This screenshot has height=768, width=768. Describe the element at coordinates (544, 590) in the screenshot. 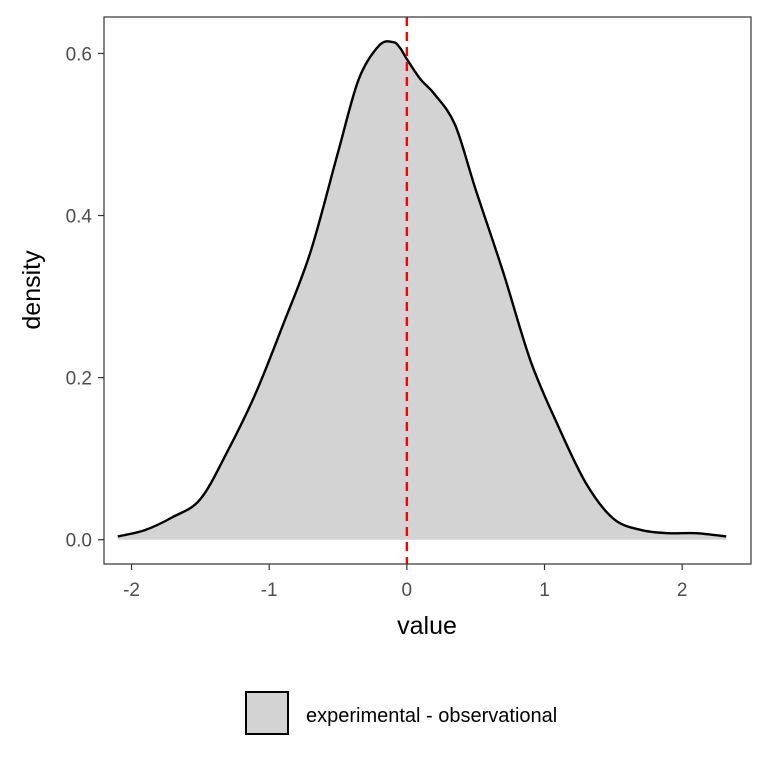

I see `x-tick-label: 1` at that location.